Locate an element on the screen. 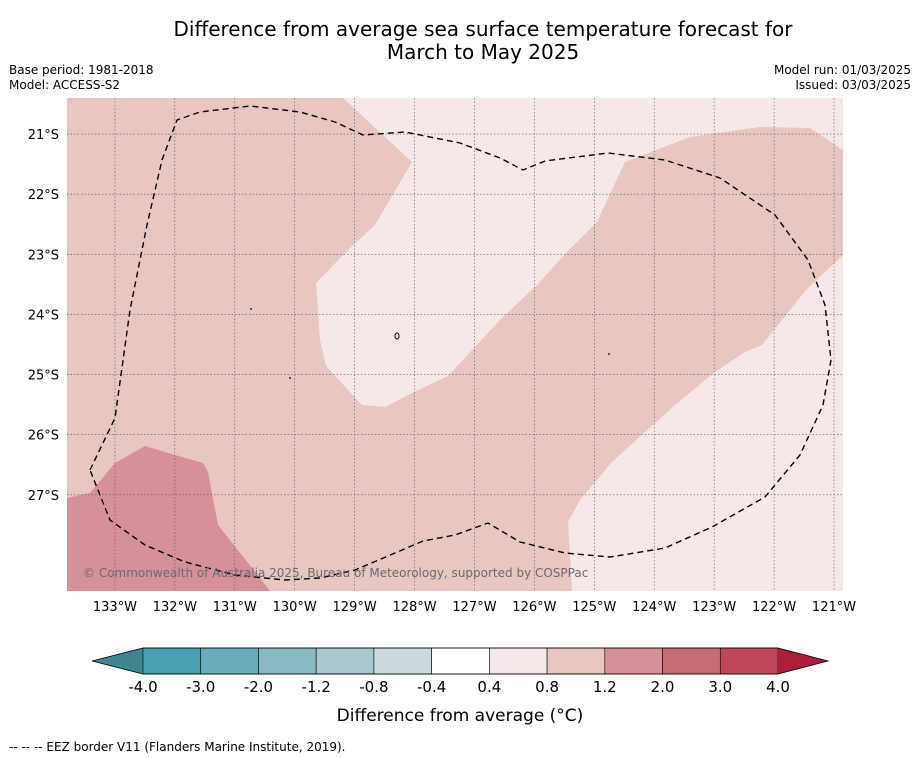 This screenshot has width=919, height=758. colorbar-tick-label: -3.0 is located at coordinates (200, 687).